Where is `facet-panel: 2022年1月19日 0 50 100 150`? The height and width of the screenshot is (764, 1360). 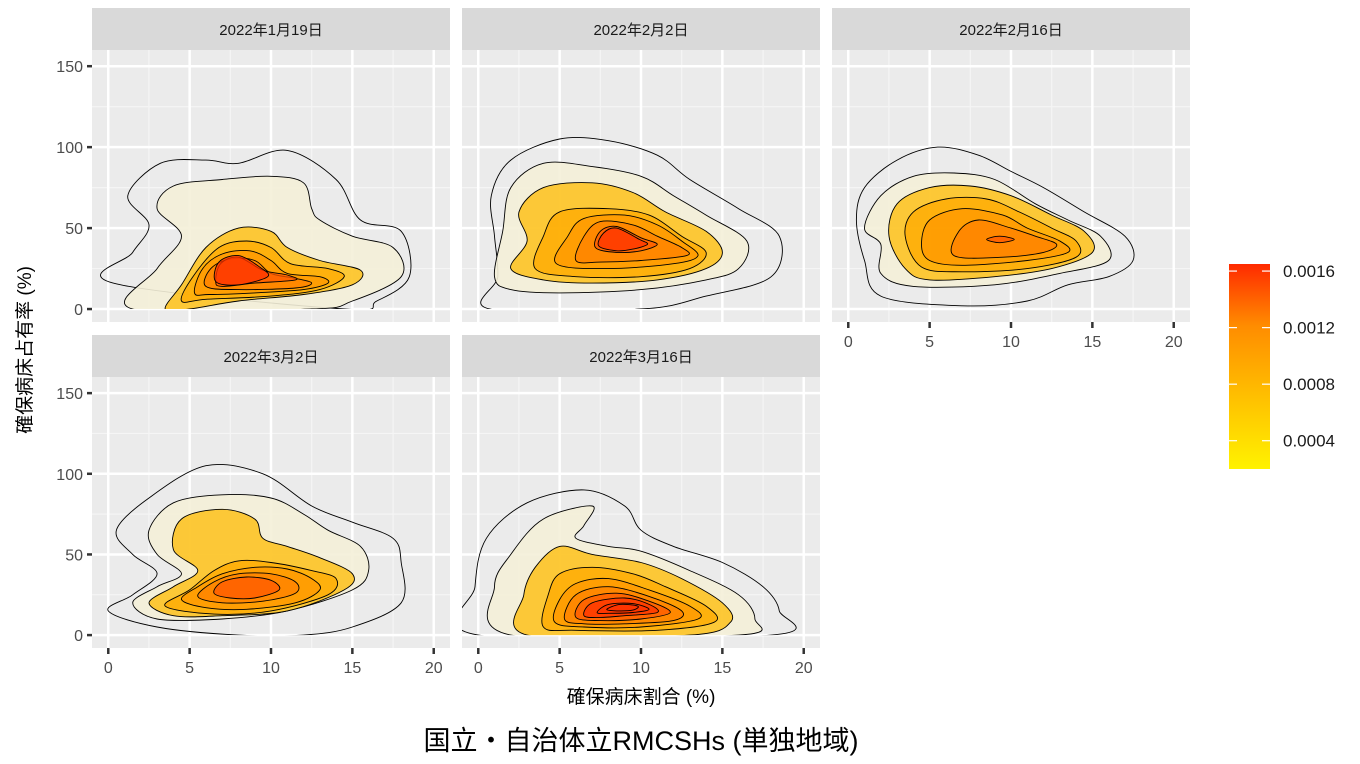 facet-panel: 2022年1月19日 0 50 100 150 is located at coordinates (253, 165).